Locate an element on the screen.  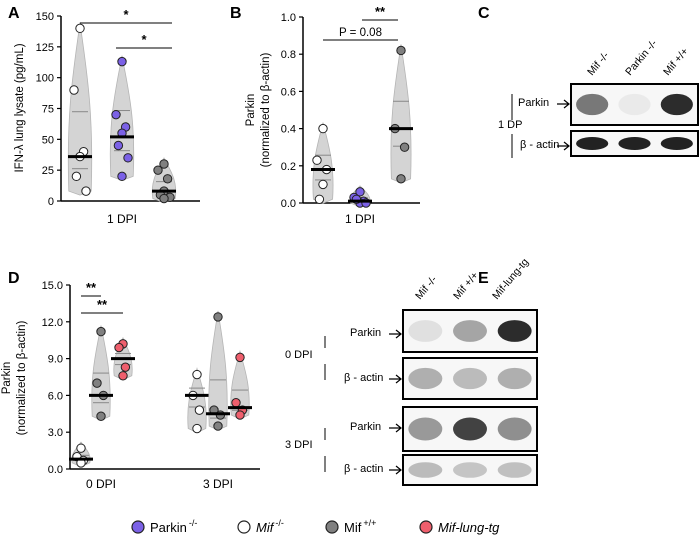
legend-label-text: Mif is located at coordinates (353, 527).